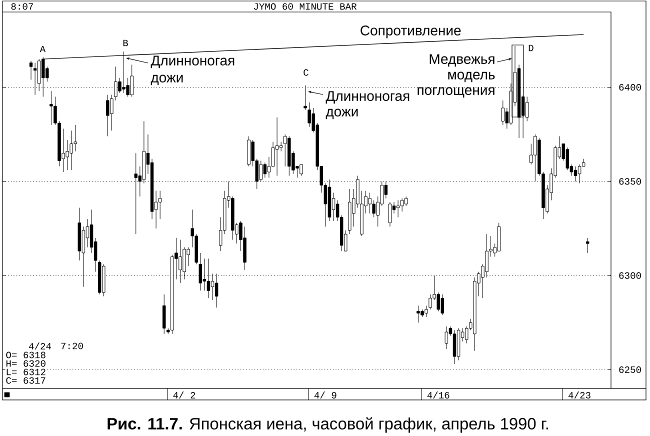 The height and width of the screenshot is (436, 650). I want to click on annotation: A, so click(43, 49).